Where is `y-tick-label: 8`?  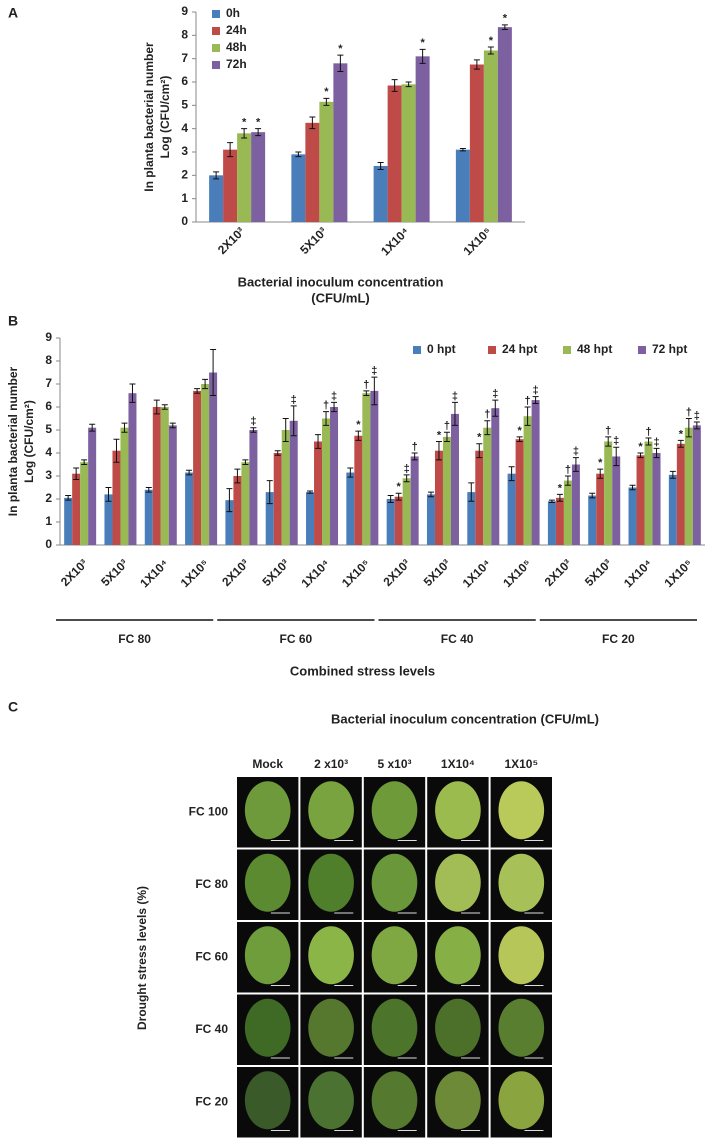 y-tick-label: 8 is located at coordinates (184, 35).